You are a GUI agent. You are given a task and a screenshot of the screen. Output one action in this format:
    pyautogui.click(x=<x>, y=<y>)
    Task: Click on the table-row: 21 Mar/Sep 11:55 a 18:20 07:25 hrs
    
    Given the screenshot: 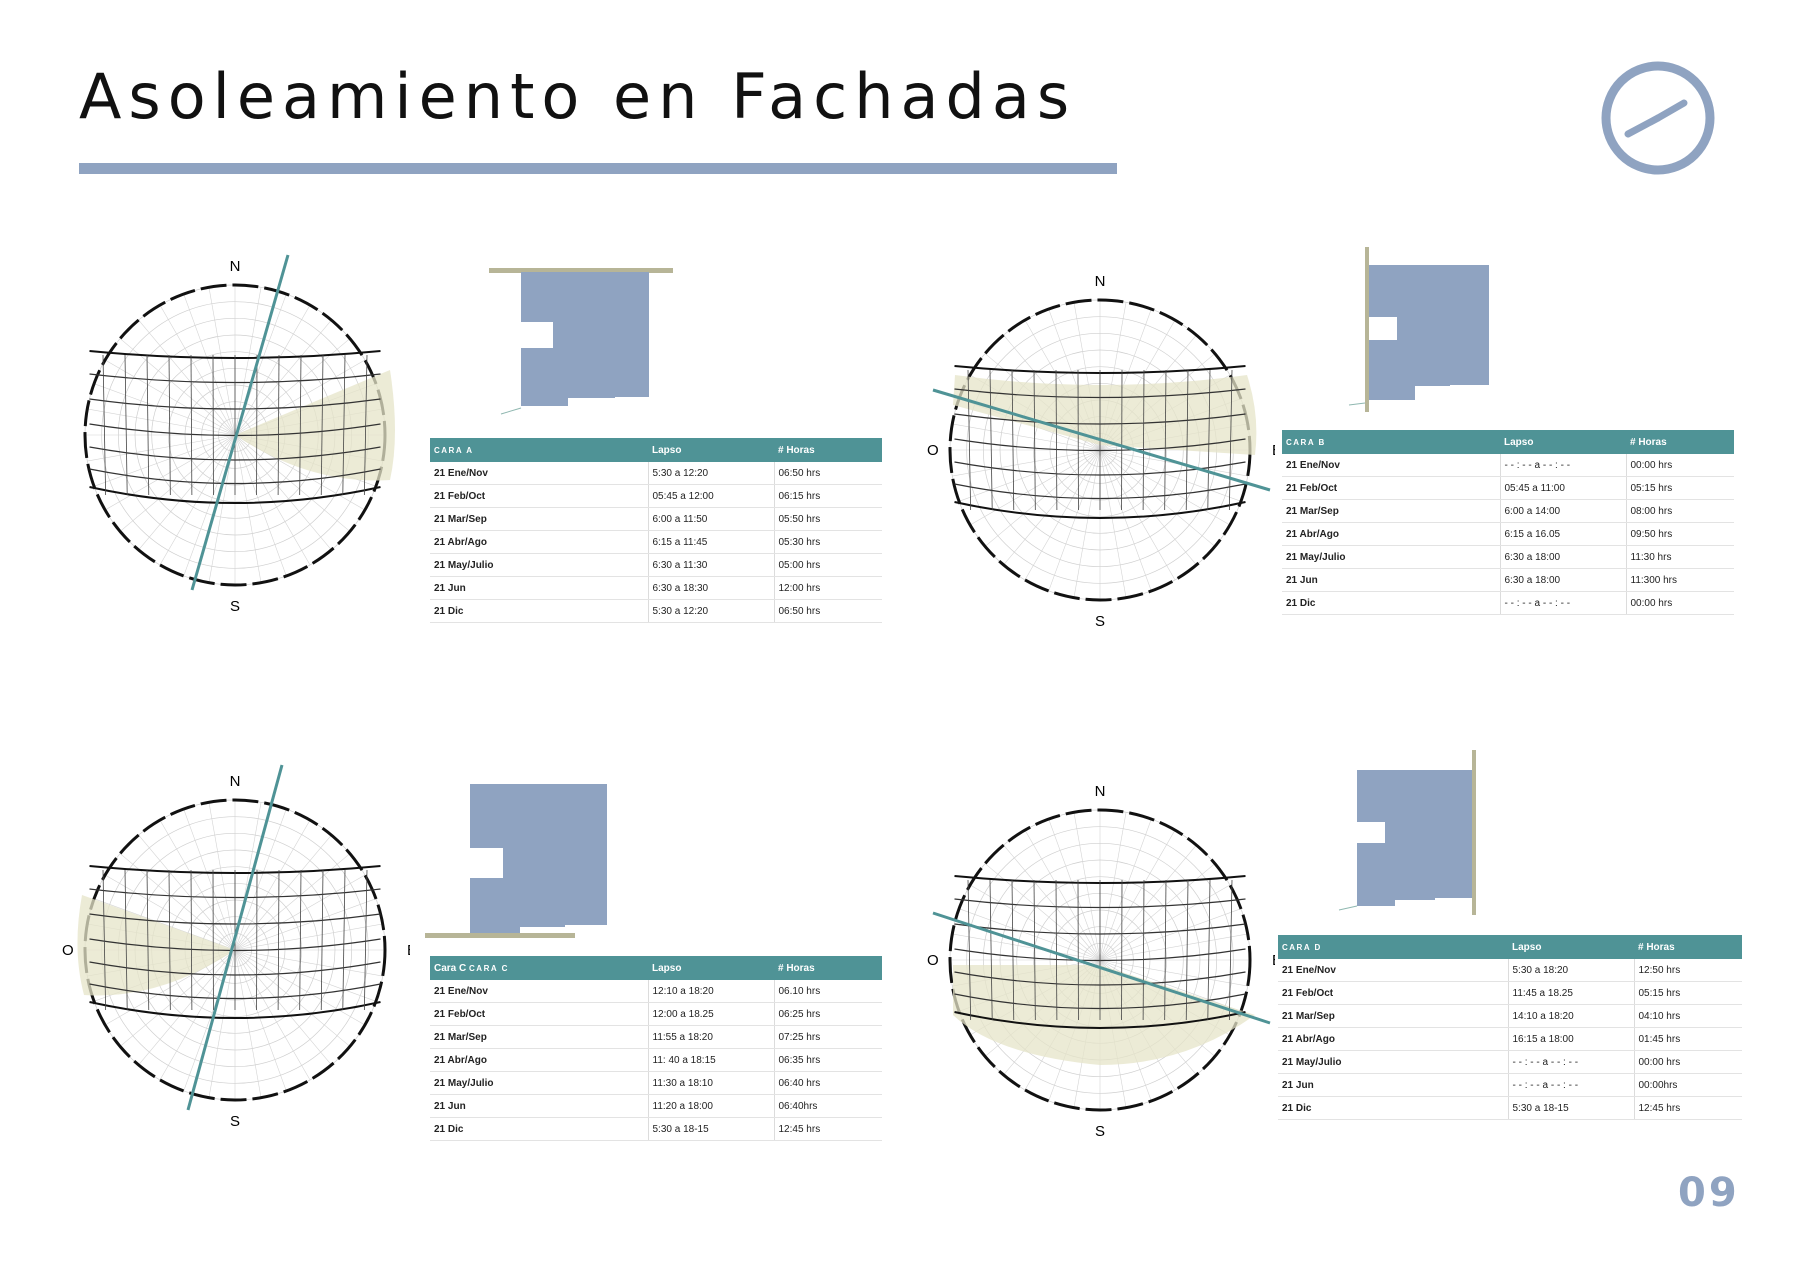 What is the action you would take?
    pyautogui.click(x=656, y=1037)
    